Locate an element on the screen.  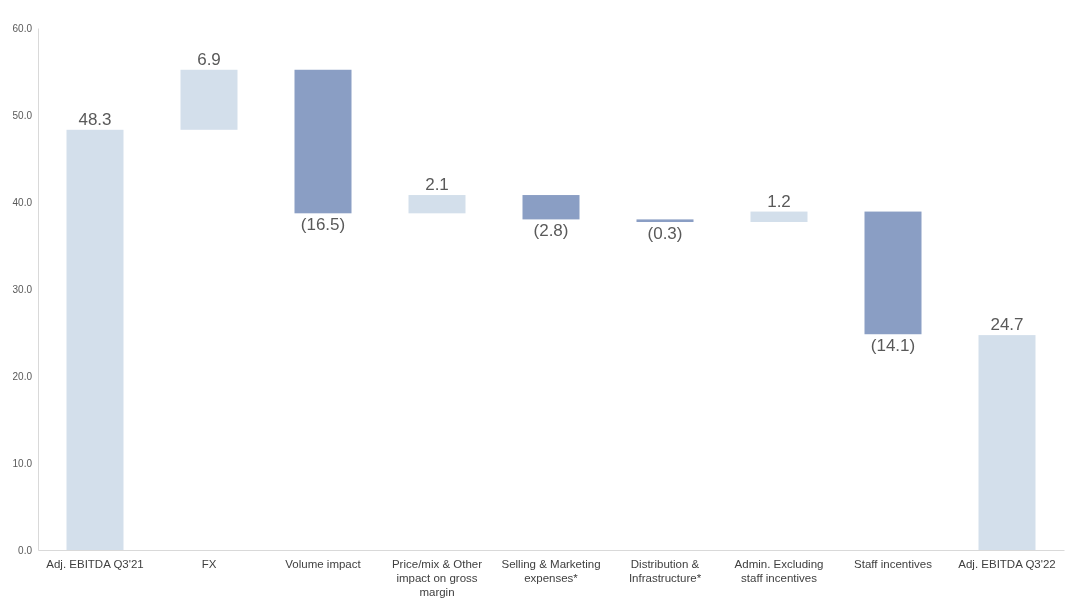
data-label: (14.1) is located at coordinates (893, 346).